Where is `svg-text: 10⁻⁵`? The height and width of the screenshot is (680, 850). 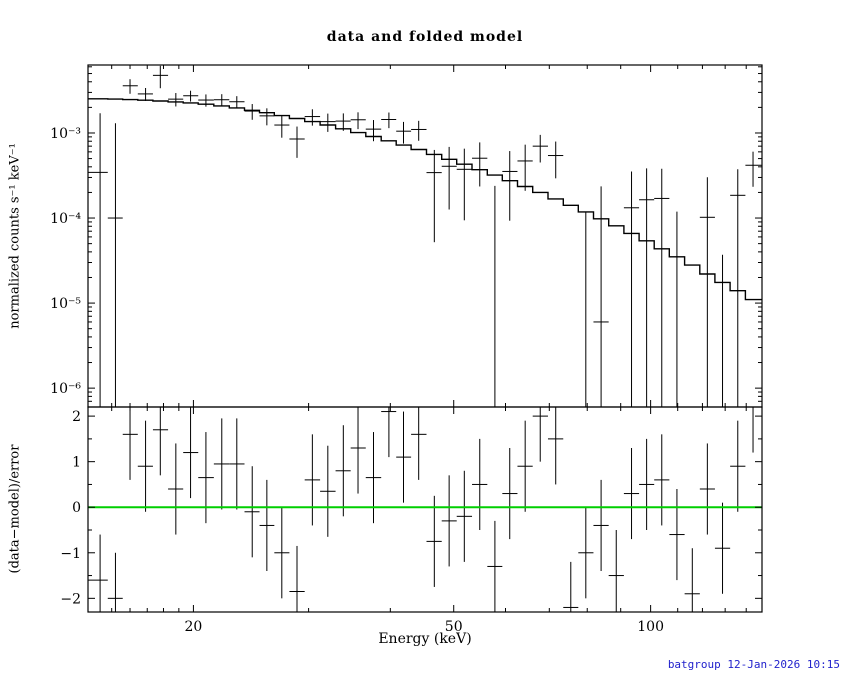
svg-text: 10⁻⁵ is located at coordinates (65, 304).